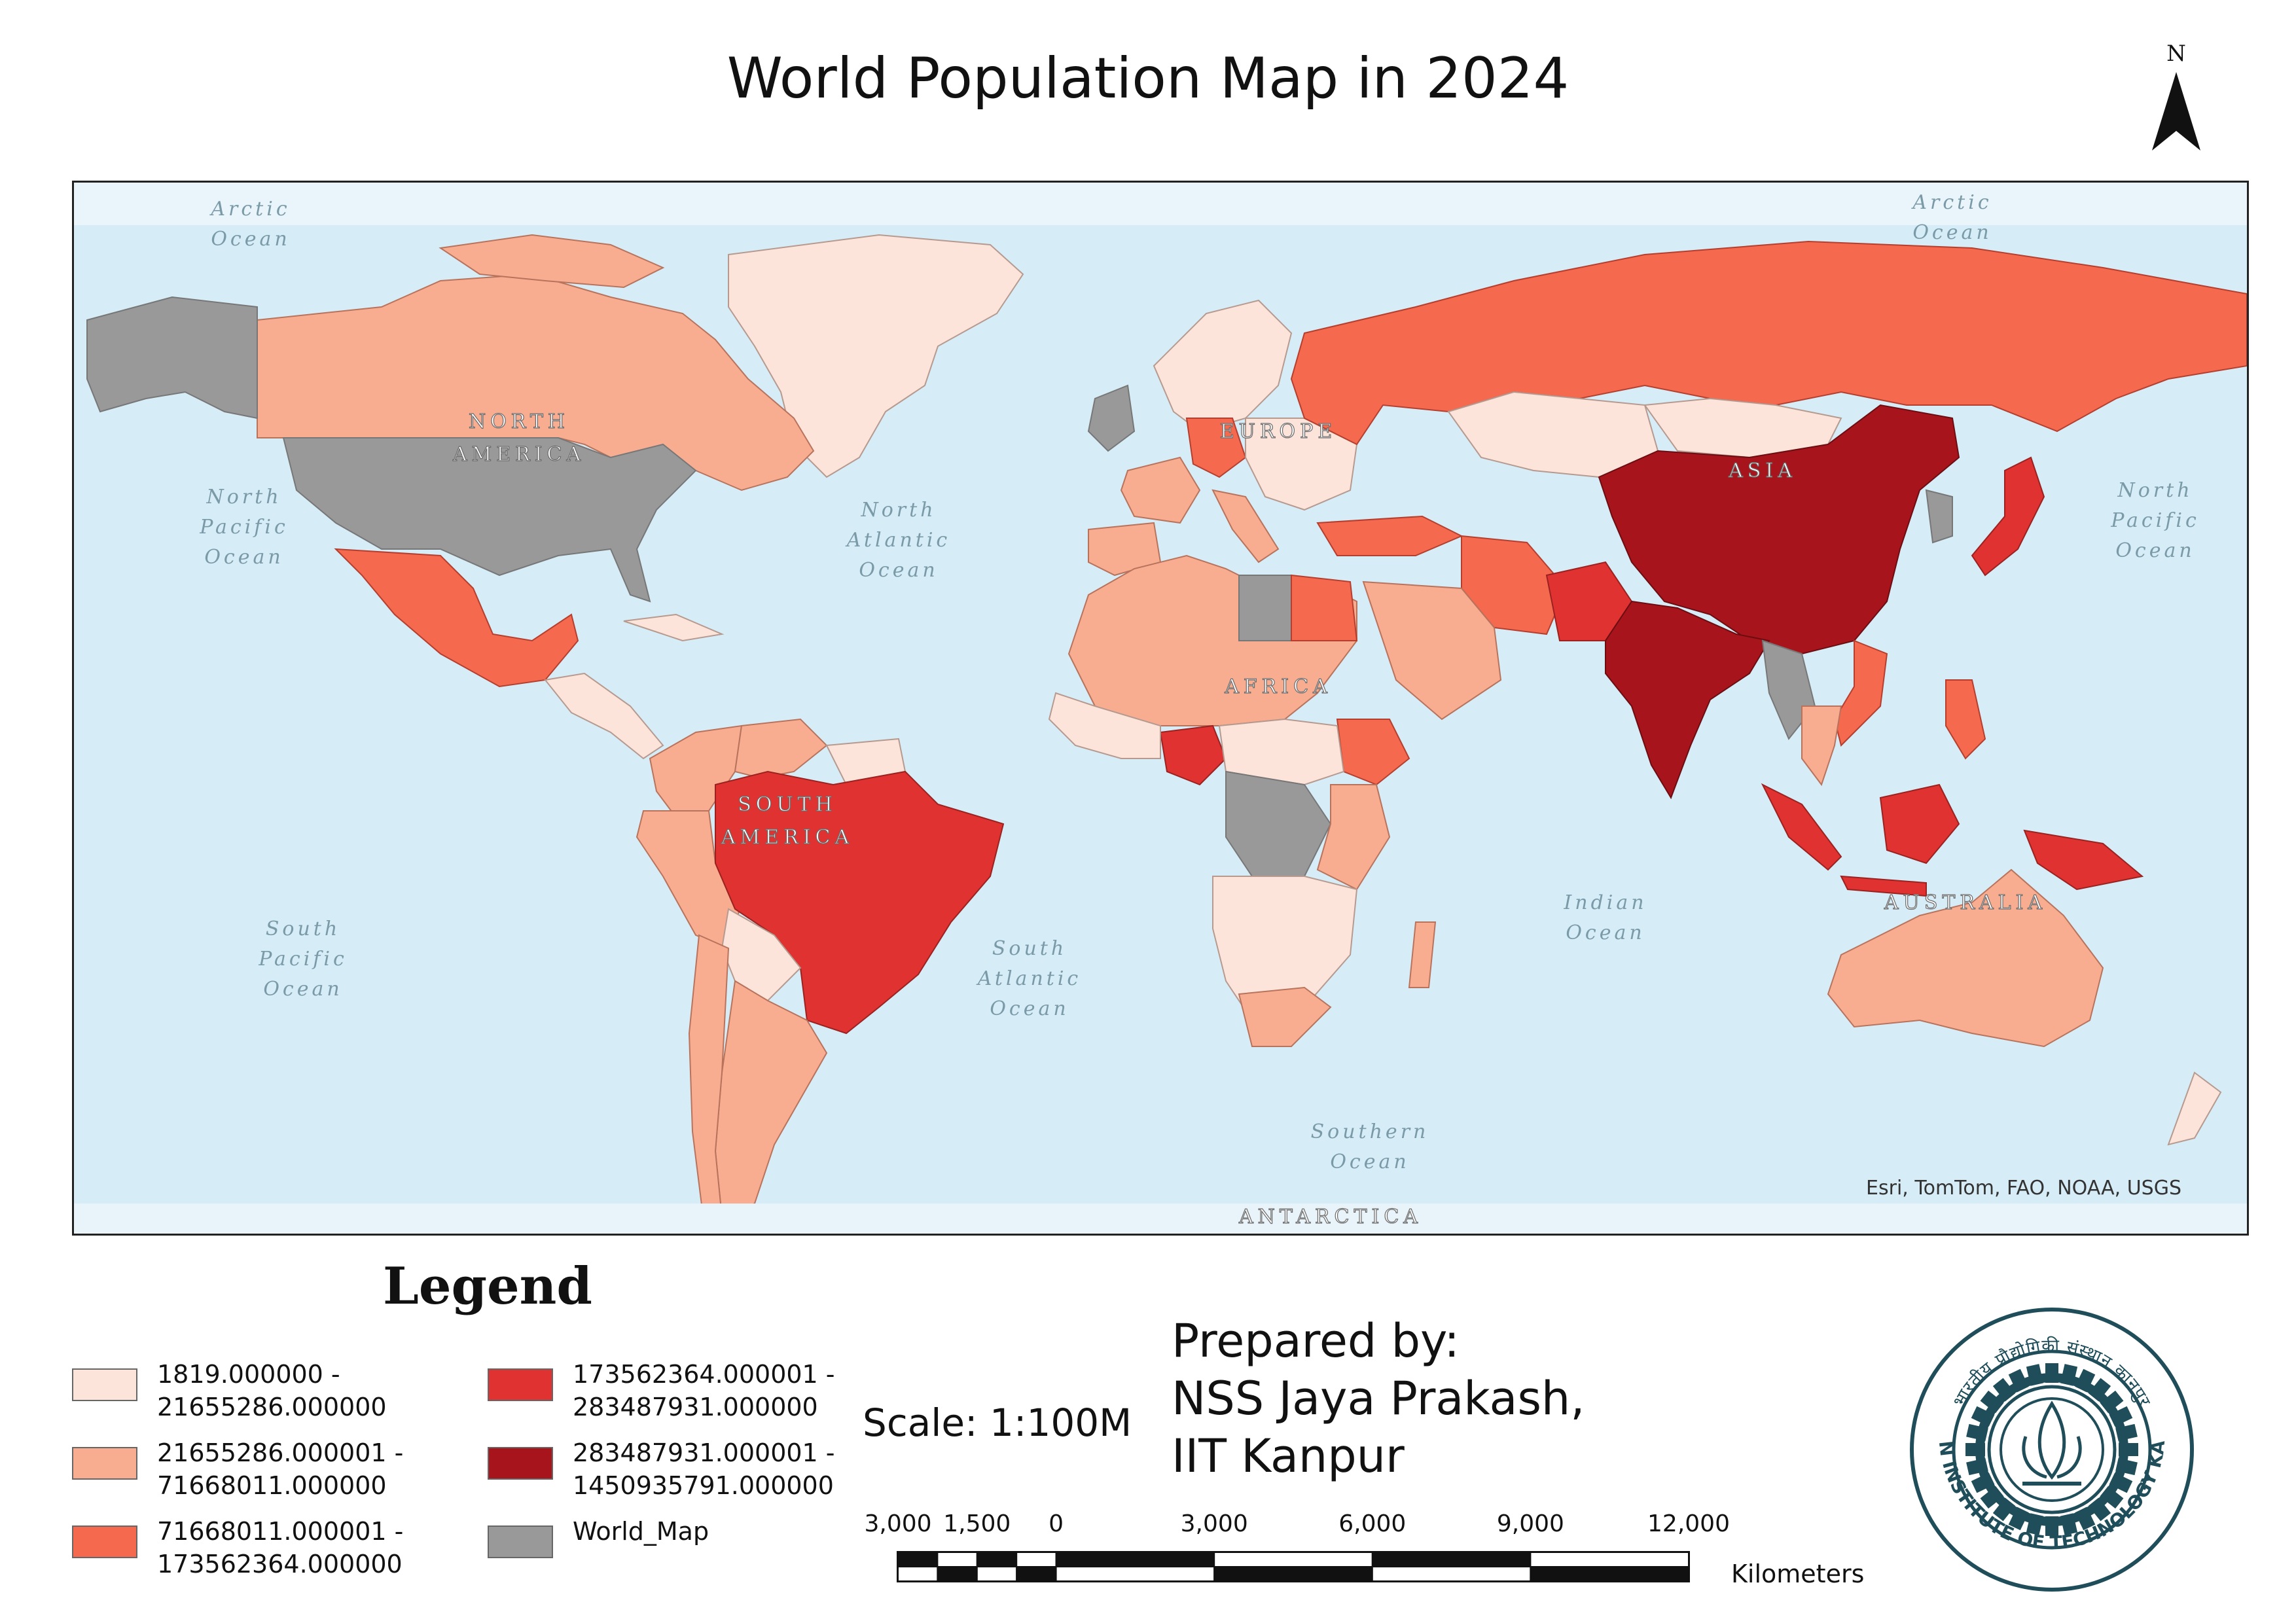 The image size is (2296, 1623). I want to click on country-indonesia-sumatra, so click(1801, 827).